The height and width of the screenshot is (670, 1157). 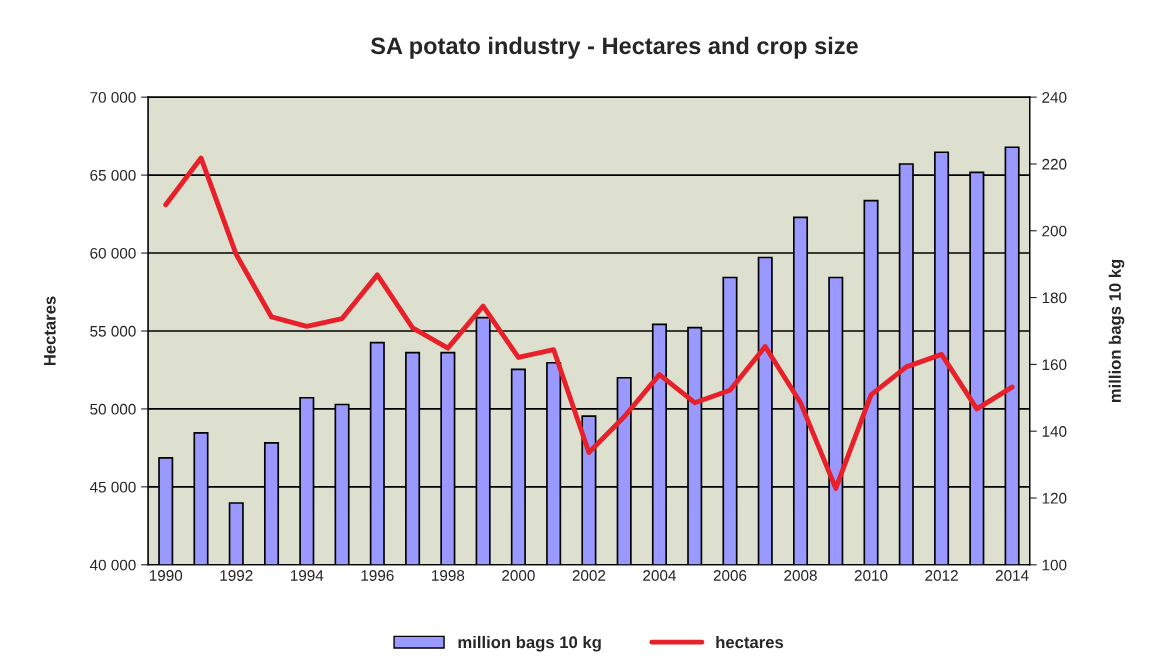 What do you see at coordinates (659, 575) in the screenshot?
I see `x-tick-label: 2004` at bounding box center [659, 575].